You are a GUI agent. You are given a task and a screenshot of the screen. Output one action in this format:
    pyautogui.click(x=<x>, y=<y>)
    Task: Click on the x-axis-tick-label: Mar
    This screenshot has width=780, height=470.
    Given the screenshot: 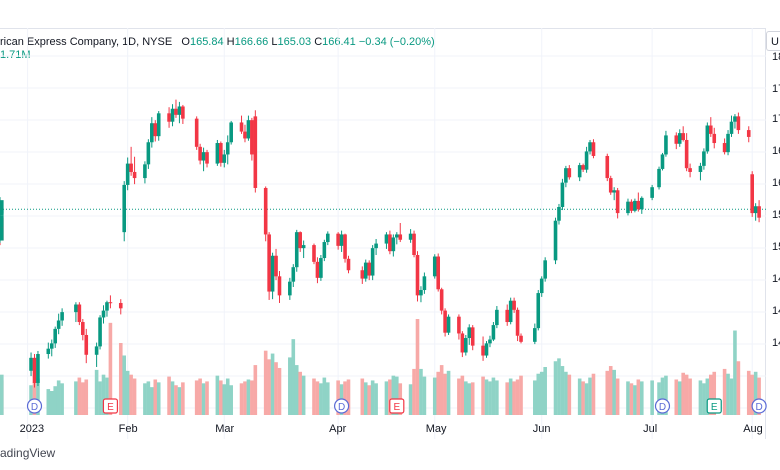 What is the action you would take?
    pyautogui.click(x=224, y=429)
    